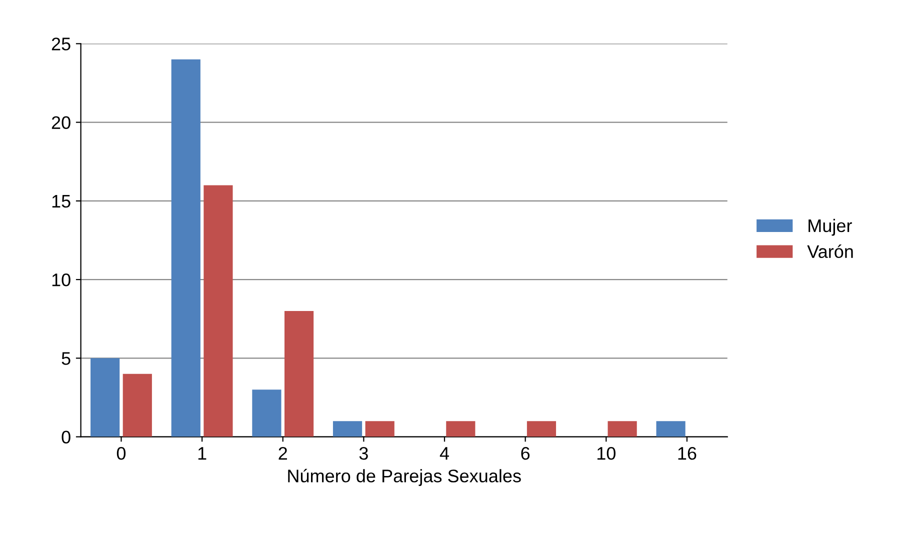 Image resolution: width=898 pixels, height=546 pixels. I want to click on x-tick-label: 2, so click(282, 453).